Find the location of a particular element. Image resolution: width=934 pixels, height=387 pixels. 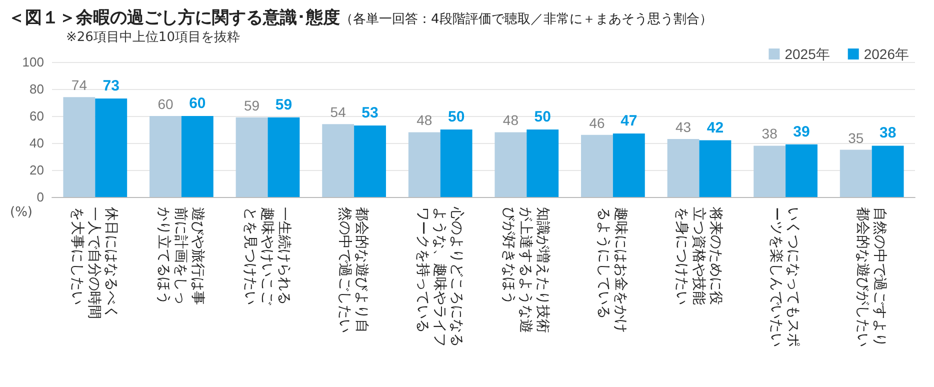

x-tick-label: 将来のために役立つ資格や技能を身につけたい is located at coordinates (699, 255).